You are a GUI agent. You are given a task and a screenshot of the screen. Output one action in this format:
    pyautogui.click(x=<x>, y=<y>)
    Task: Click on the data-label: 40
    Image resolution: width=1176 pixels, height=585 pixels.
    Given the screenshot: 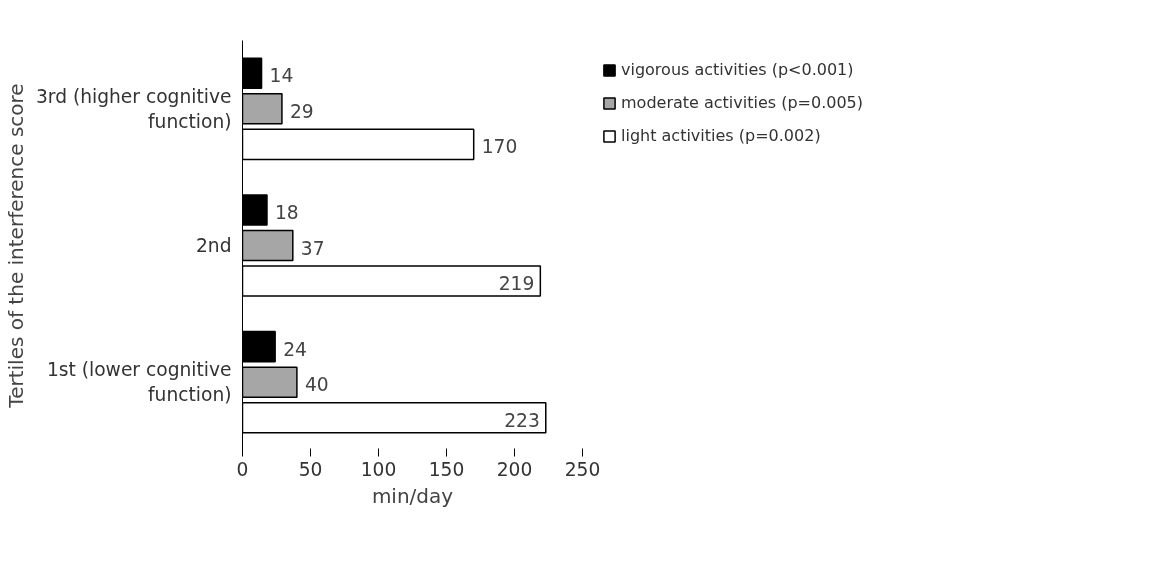 What is the action you would take?
    pyautogui.click(x=316, y=385)
    